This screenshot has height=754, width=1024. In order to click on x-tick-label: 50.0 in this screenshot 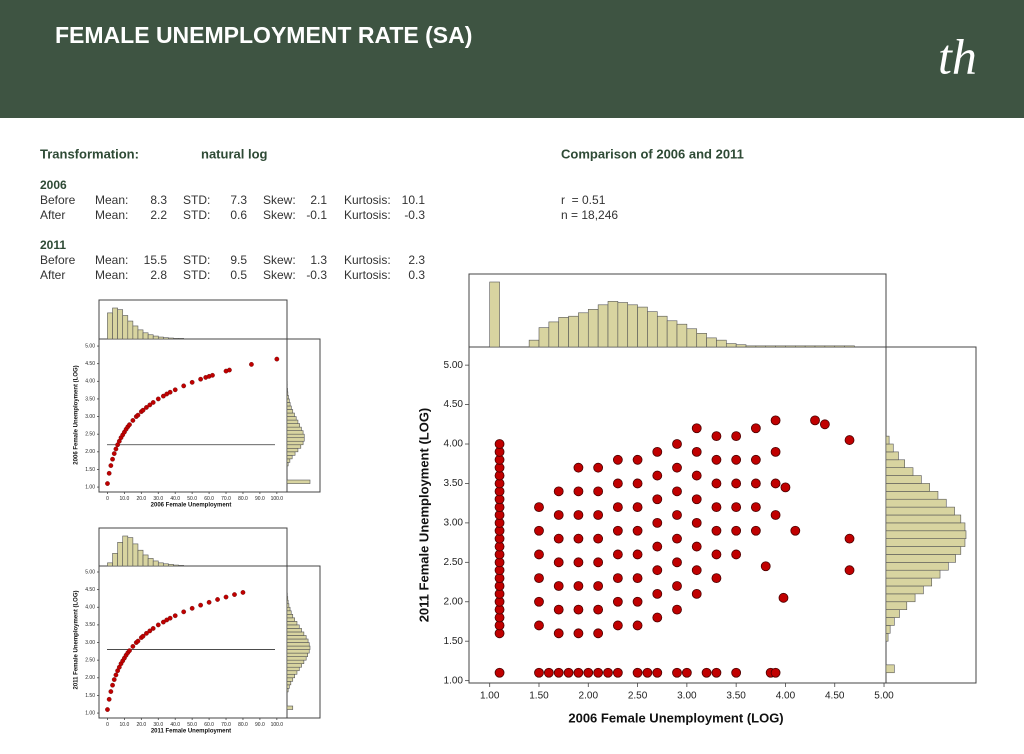, I will do `click(192, 725)`.